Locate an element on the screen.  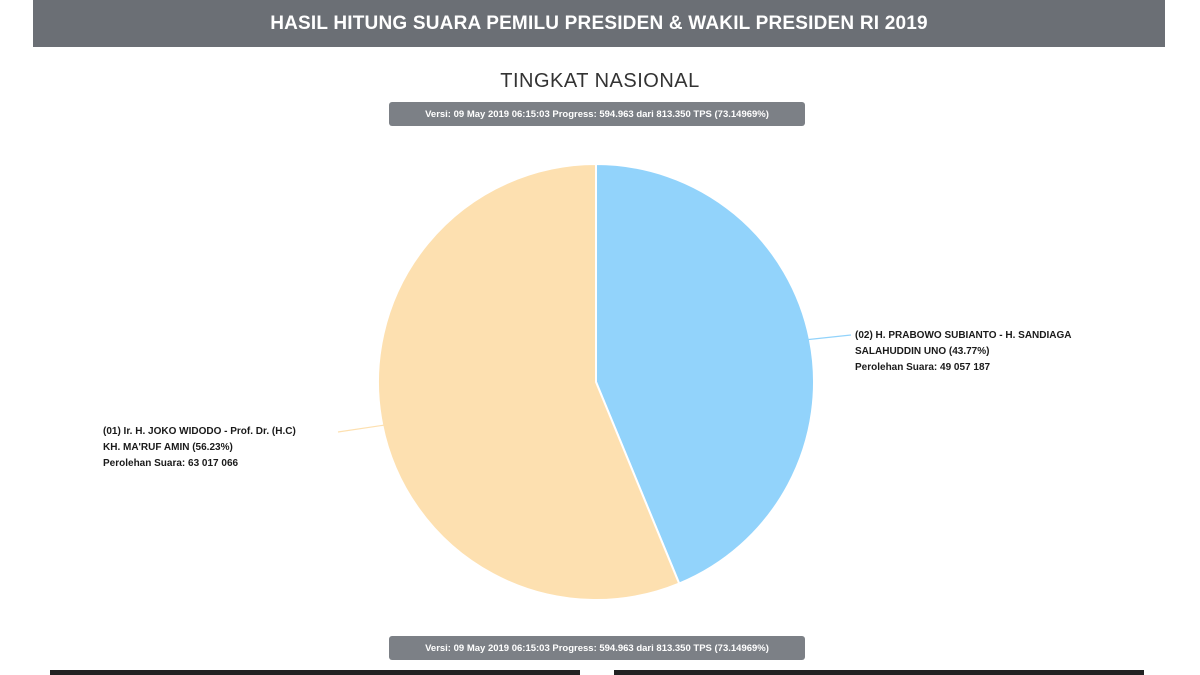
label-prabowo-line-1: (02) H. PRABOWO SUBIANTO - H. SANDIAGA is located at coordinates (963, 335).